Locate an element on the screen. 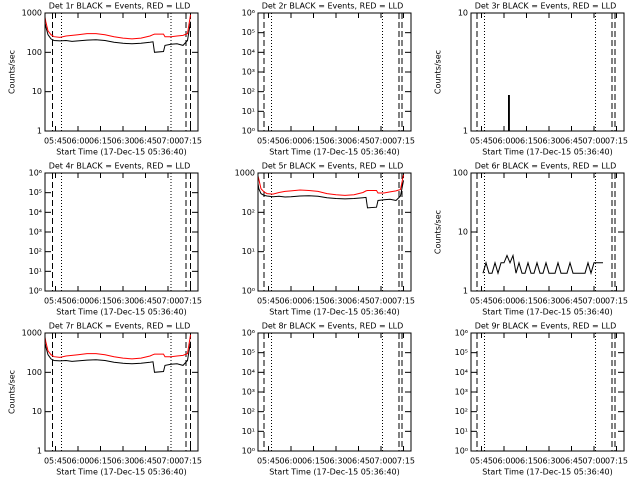 The width and height of the screenshot is (640, 480). panel-title: Det 3r BLACK = Events, RED = LLD is located at coordinates (546, 6).